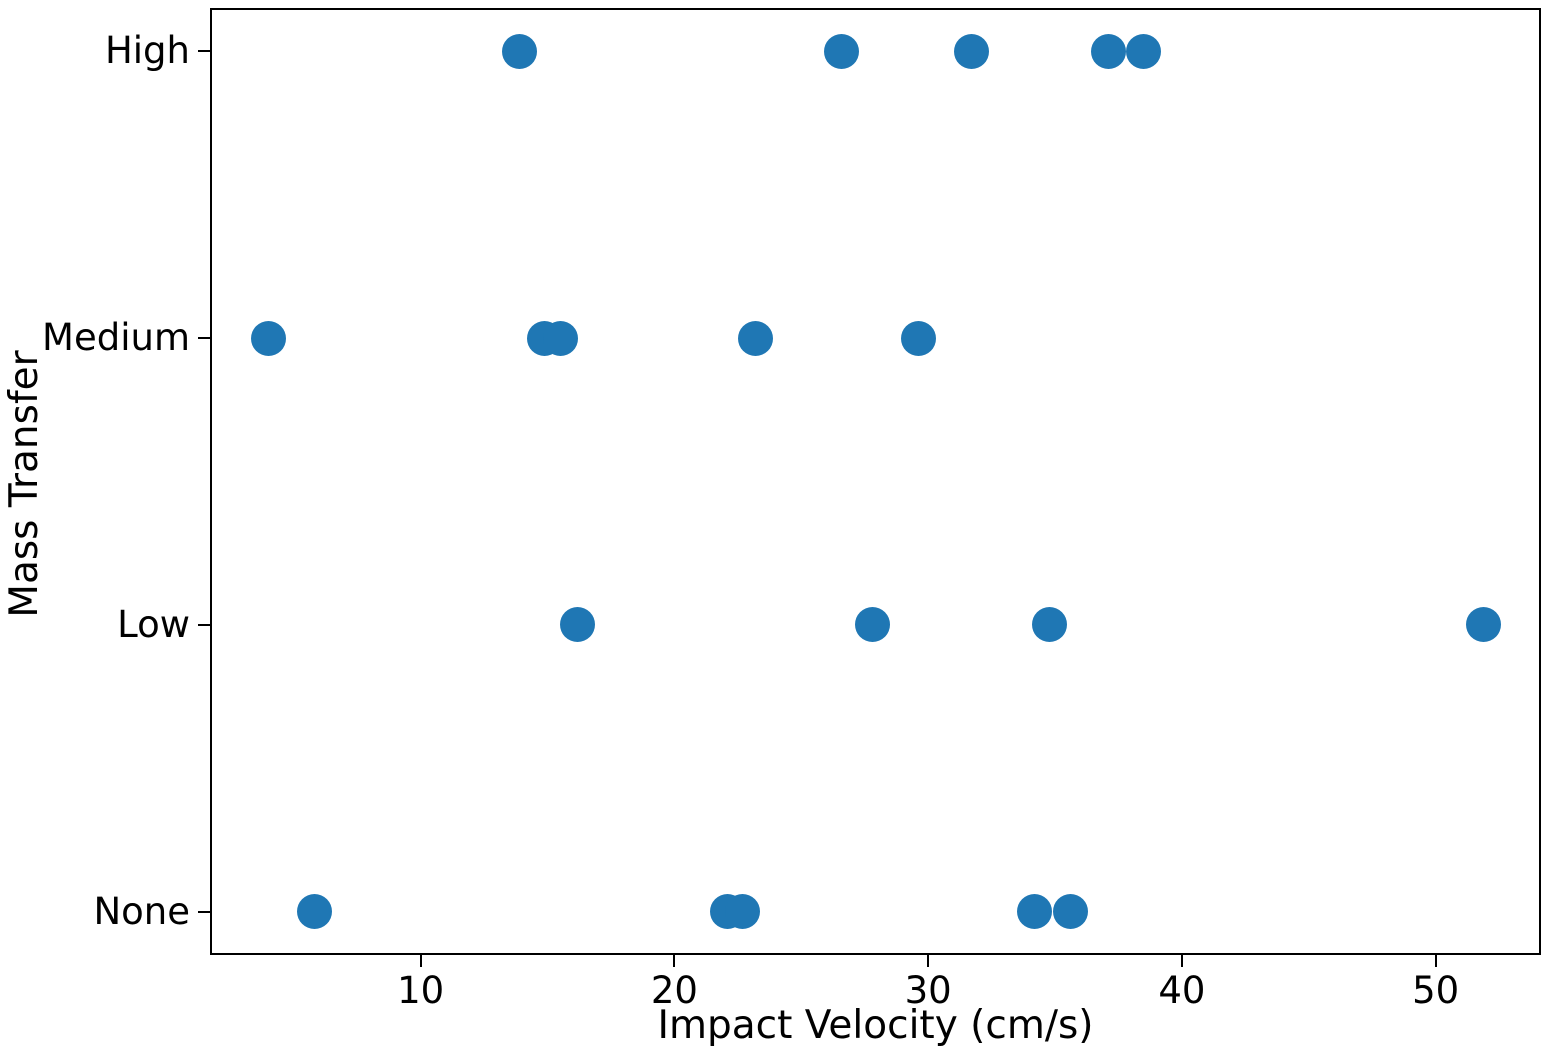  Describe the element at coordinates (756, 338) in the screenshot. I see `data-point-medium-23.2` at that location.